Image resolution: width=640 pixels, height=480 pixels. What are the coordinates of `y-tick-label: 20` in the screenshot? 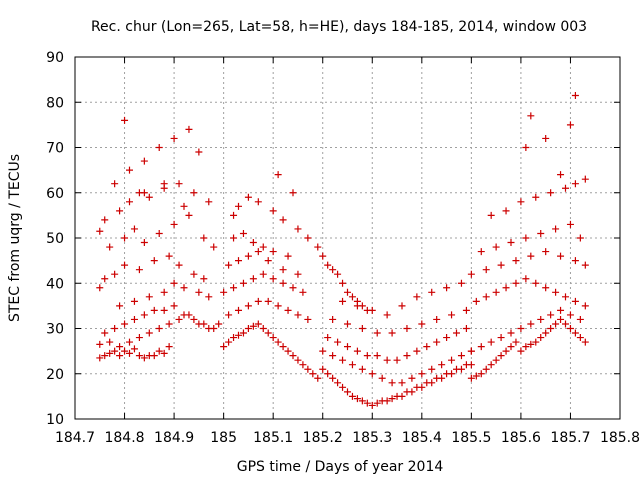 It's located at (55, 375).